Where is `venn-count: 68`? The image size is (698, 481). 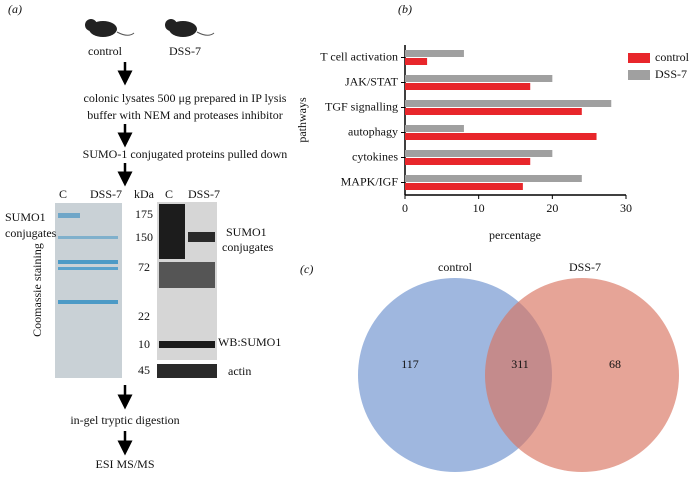 venn-count: 68 is located at coordinates (615, 364).